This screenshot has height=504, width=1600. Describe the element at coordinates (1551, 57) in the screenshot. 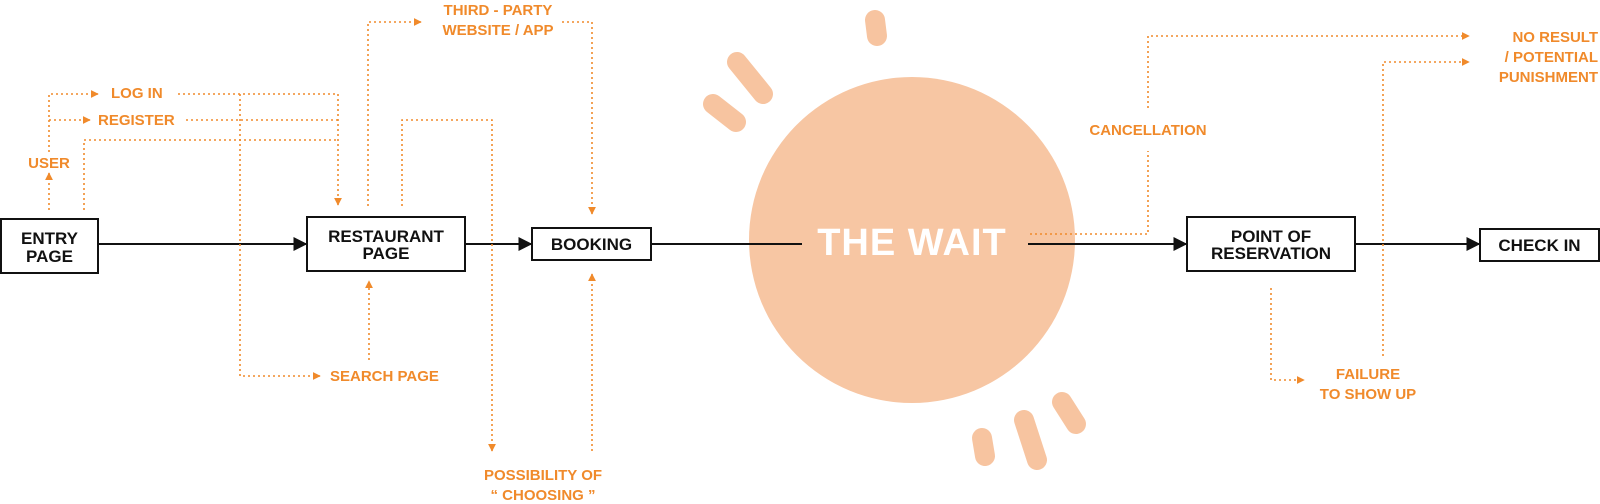

I see `no-result-label-line2: / POTENTIAL` at that location.